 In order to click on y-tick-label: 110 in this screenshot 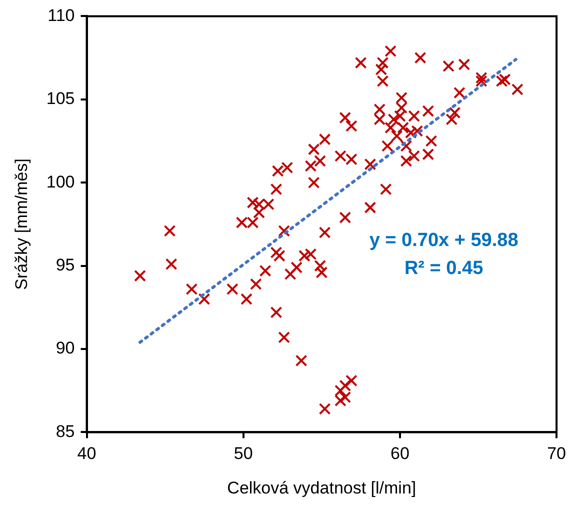, I will do `click(61, 15)`.